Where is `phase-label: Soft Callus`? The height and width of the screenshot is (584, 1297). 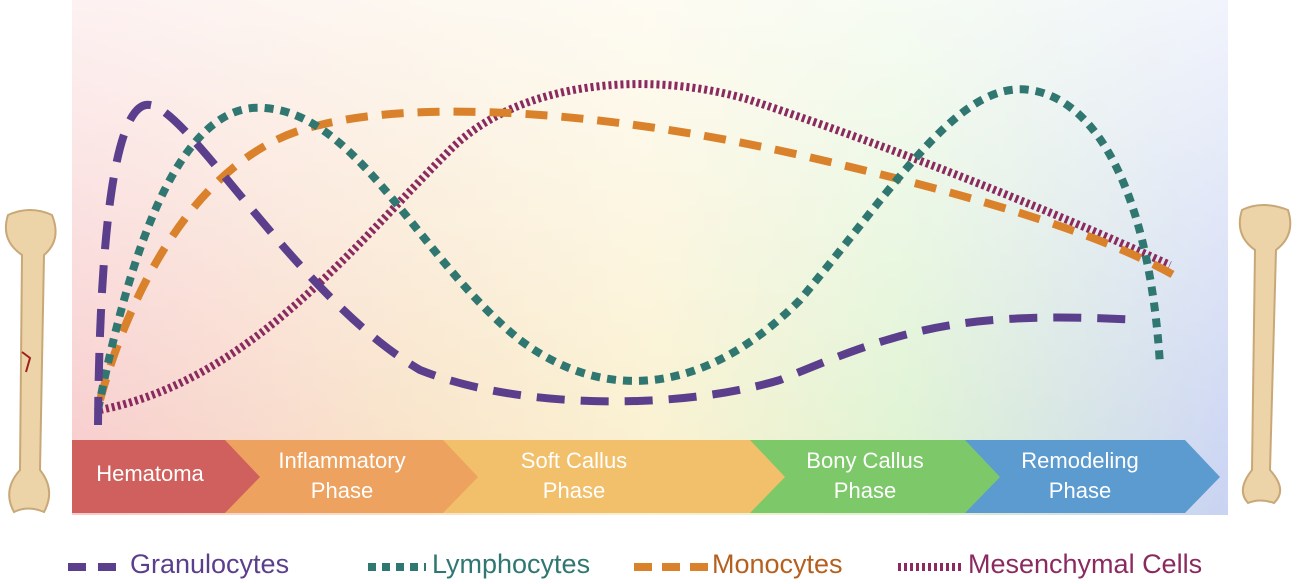 phase-label: Soft Callus is located at coordinates (574, 460).